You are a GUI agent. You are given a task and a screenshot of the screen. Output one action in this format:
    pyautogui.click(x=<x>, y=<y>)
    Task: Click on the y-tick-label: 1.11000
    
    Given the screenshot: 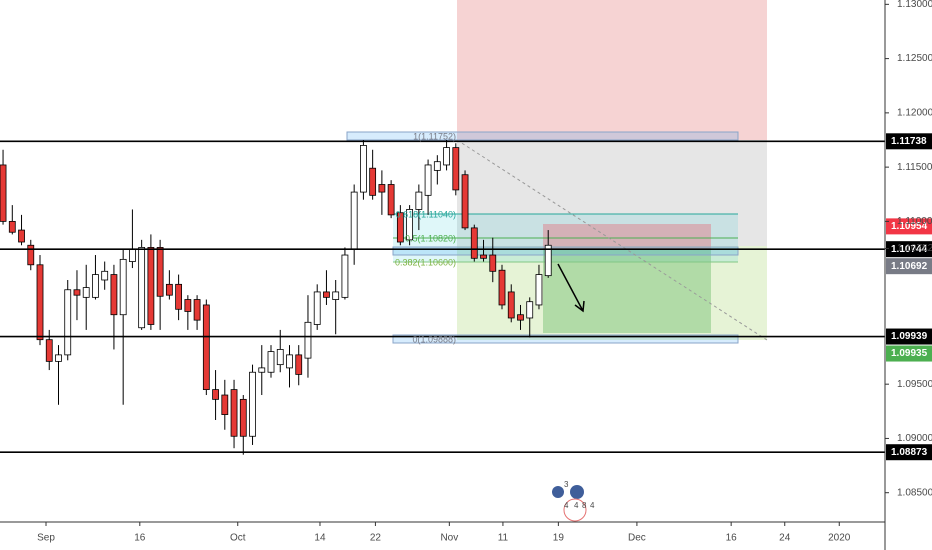 What is the action you would take?
    pyautogui.click(x=914, y=221)
    